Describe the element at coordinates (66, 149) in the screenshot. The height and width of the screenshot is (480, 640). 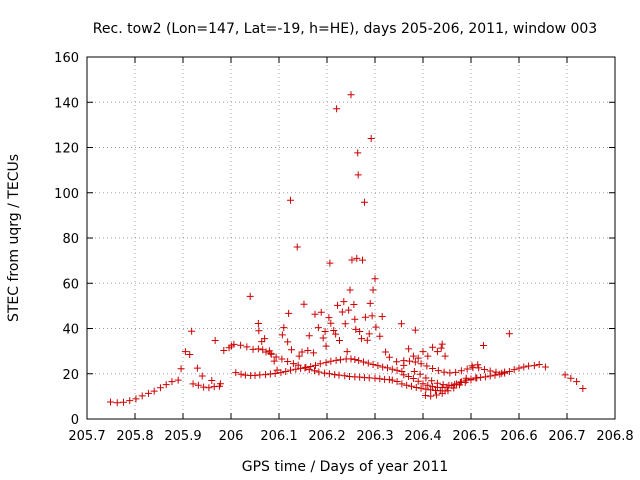
I see `y-tick-label: 120` at that location.